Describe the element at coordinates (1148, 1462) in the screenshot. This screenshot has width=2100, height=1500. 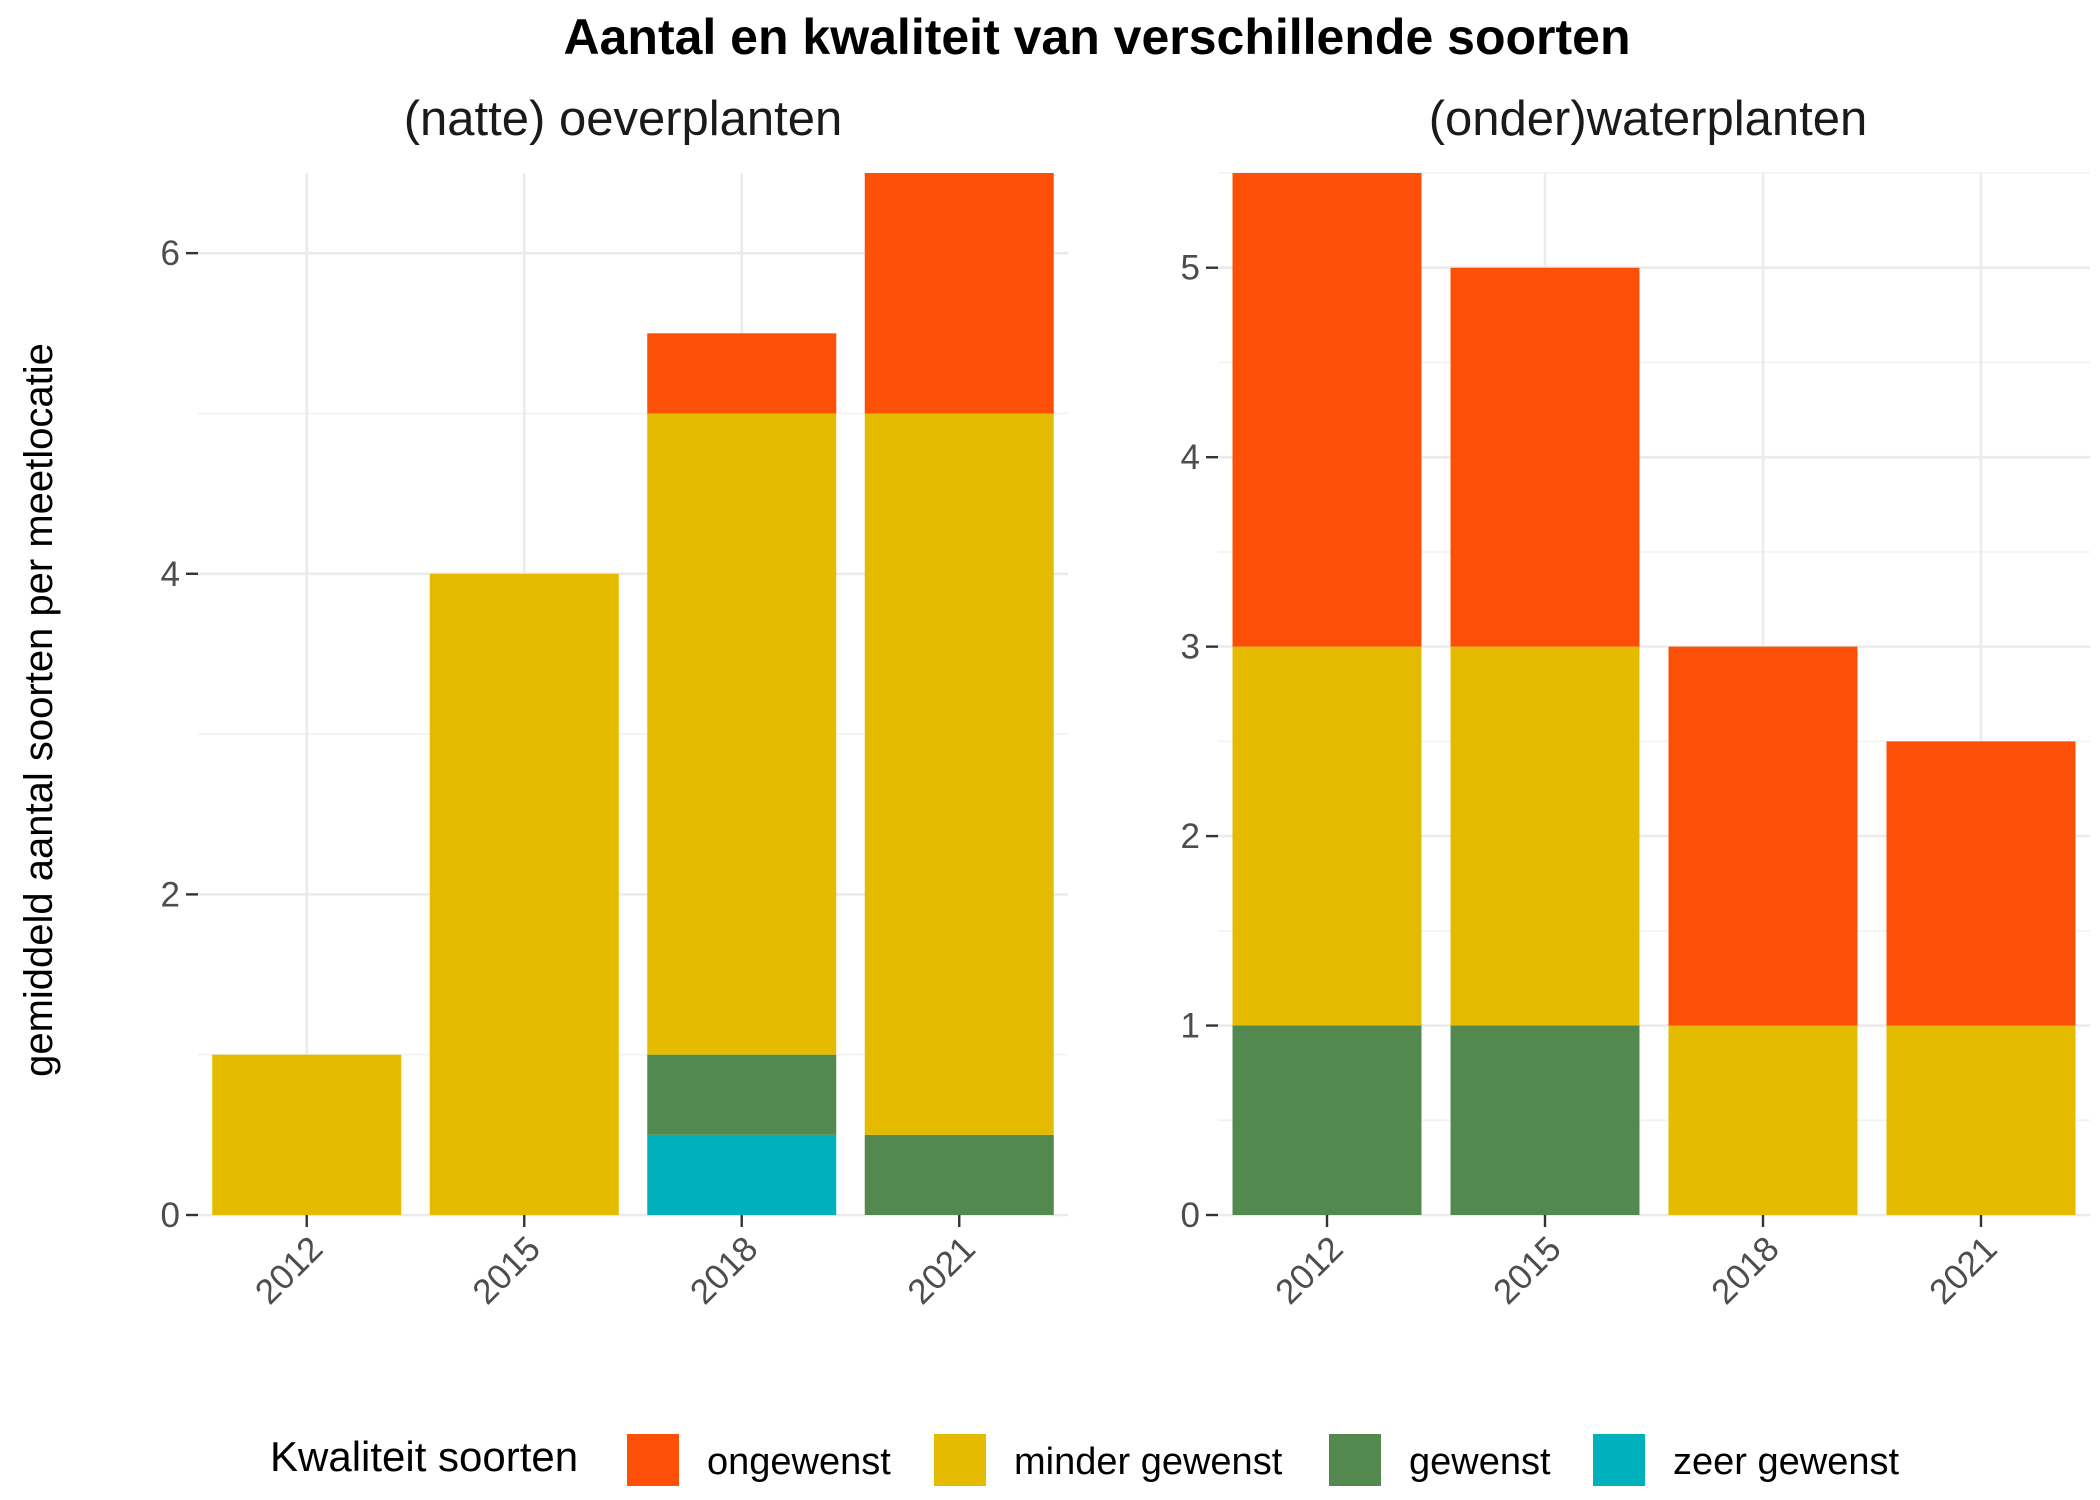
I see `legend-label: minder gewenst` at that location.